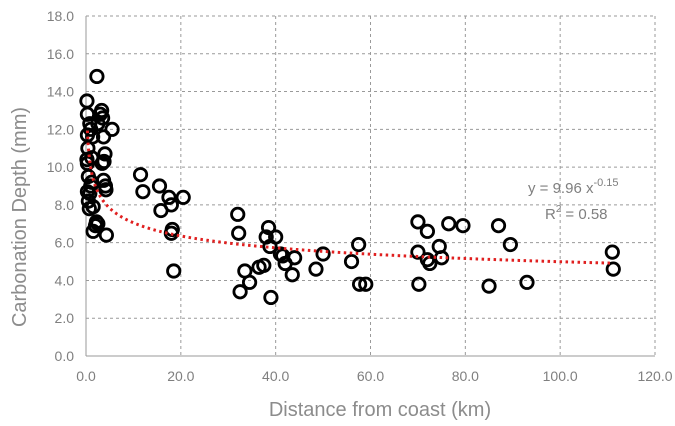 The width and height of the screenshot is (675, 426). What do you see at coordinates (20, 217) in the screenshot?
I see `y-axis-title: Carbonation Depth (mm)` at bounding box center [20, 217].